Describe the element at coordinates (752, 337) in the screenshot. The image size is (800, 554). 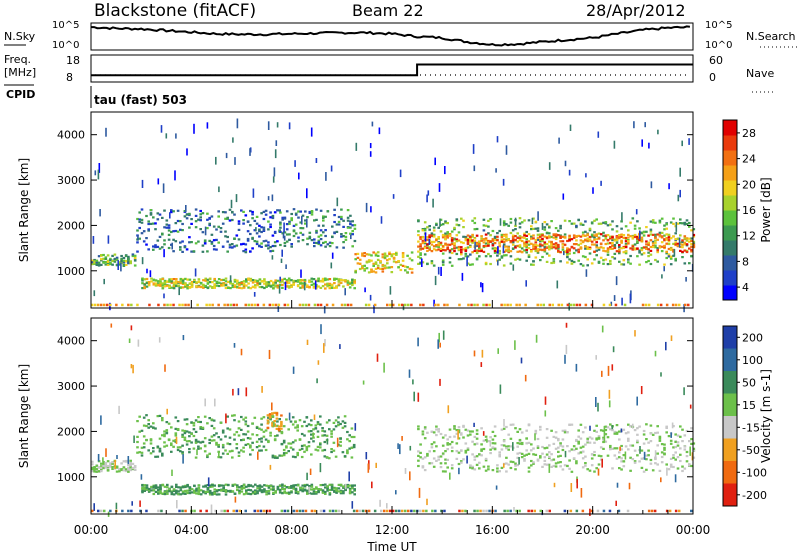
I see `colorbar-tick-label: 200` at that location.